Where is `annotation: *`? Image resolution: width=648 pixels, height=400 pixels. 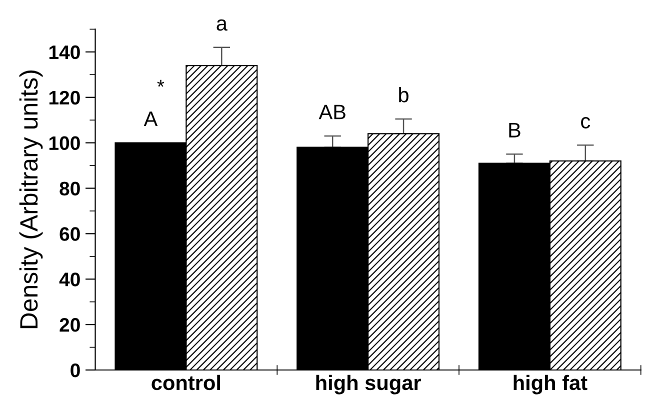 annotation: * is located at coordinates (160, 83).